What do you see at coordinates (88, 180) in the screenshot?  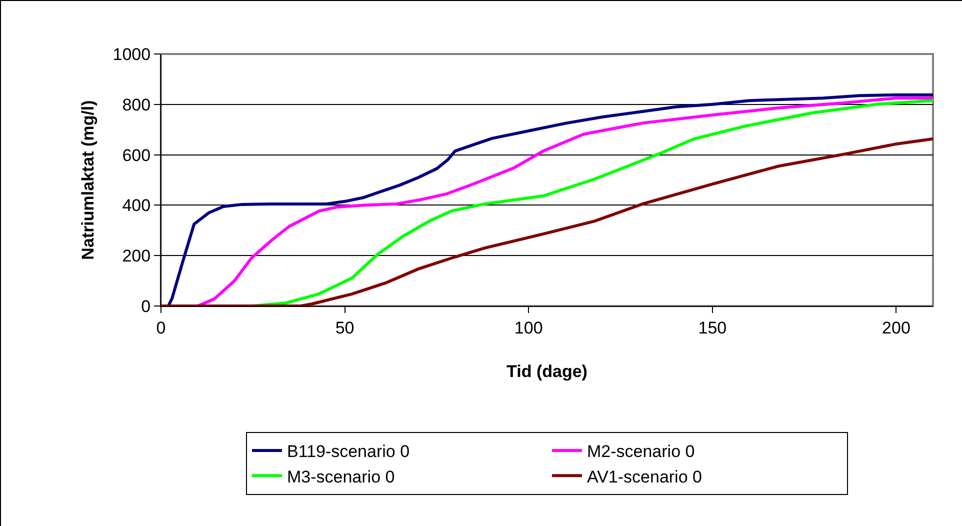 I see `y-axis-title: Natriumlaktat (mg/l)` at bounding box center [88, 180].